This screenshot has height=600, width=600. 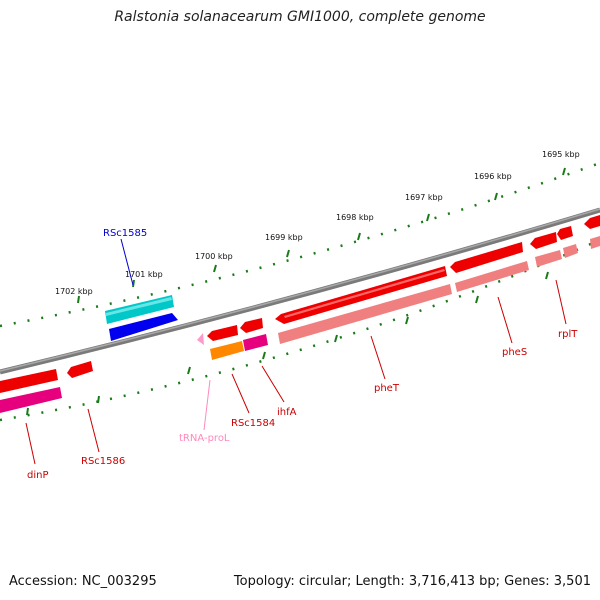 What do you see at coordinates (144, 274) in the screenshot?
I see `kbp-label: 1701 kbp` at bounding box center [144, 274].